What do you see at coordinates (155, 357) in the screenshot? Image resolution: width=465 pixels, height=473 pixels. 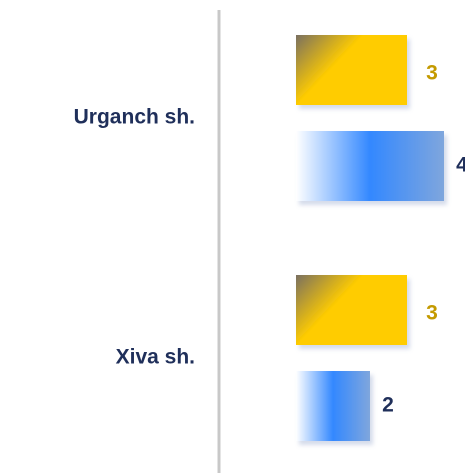 I see `category-label: Xiva sh.` at bounding box center [155, 357].